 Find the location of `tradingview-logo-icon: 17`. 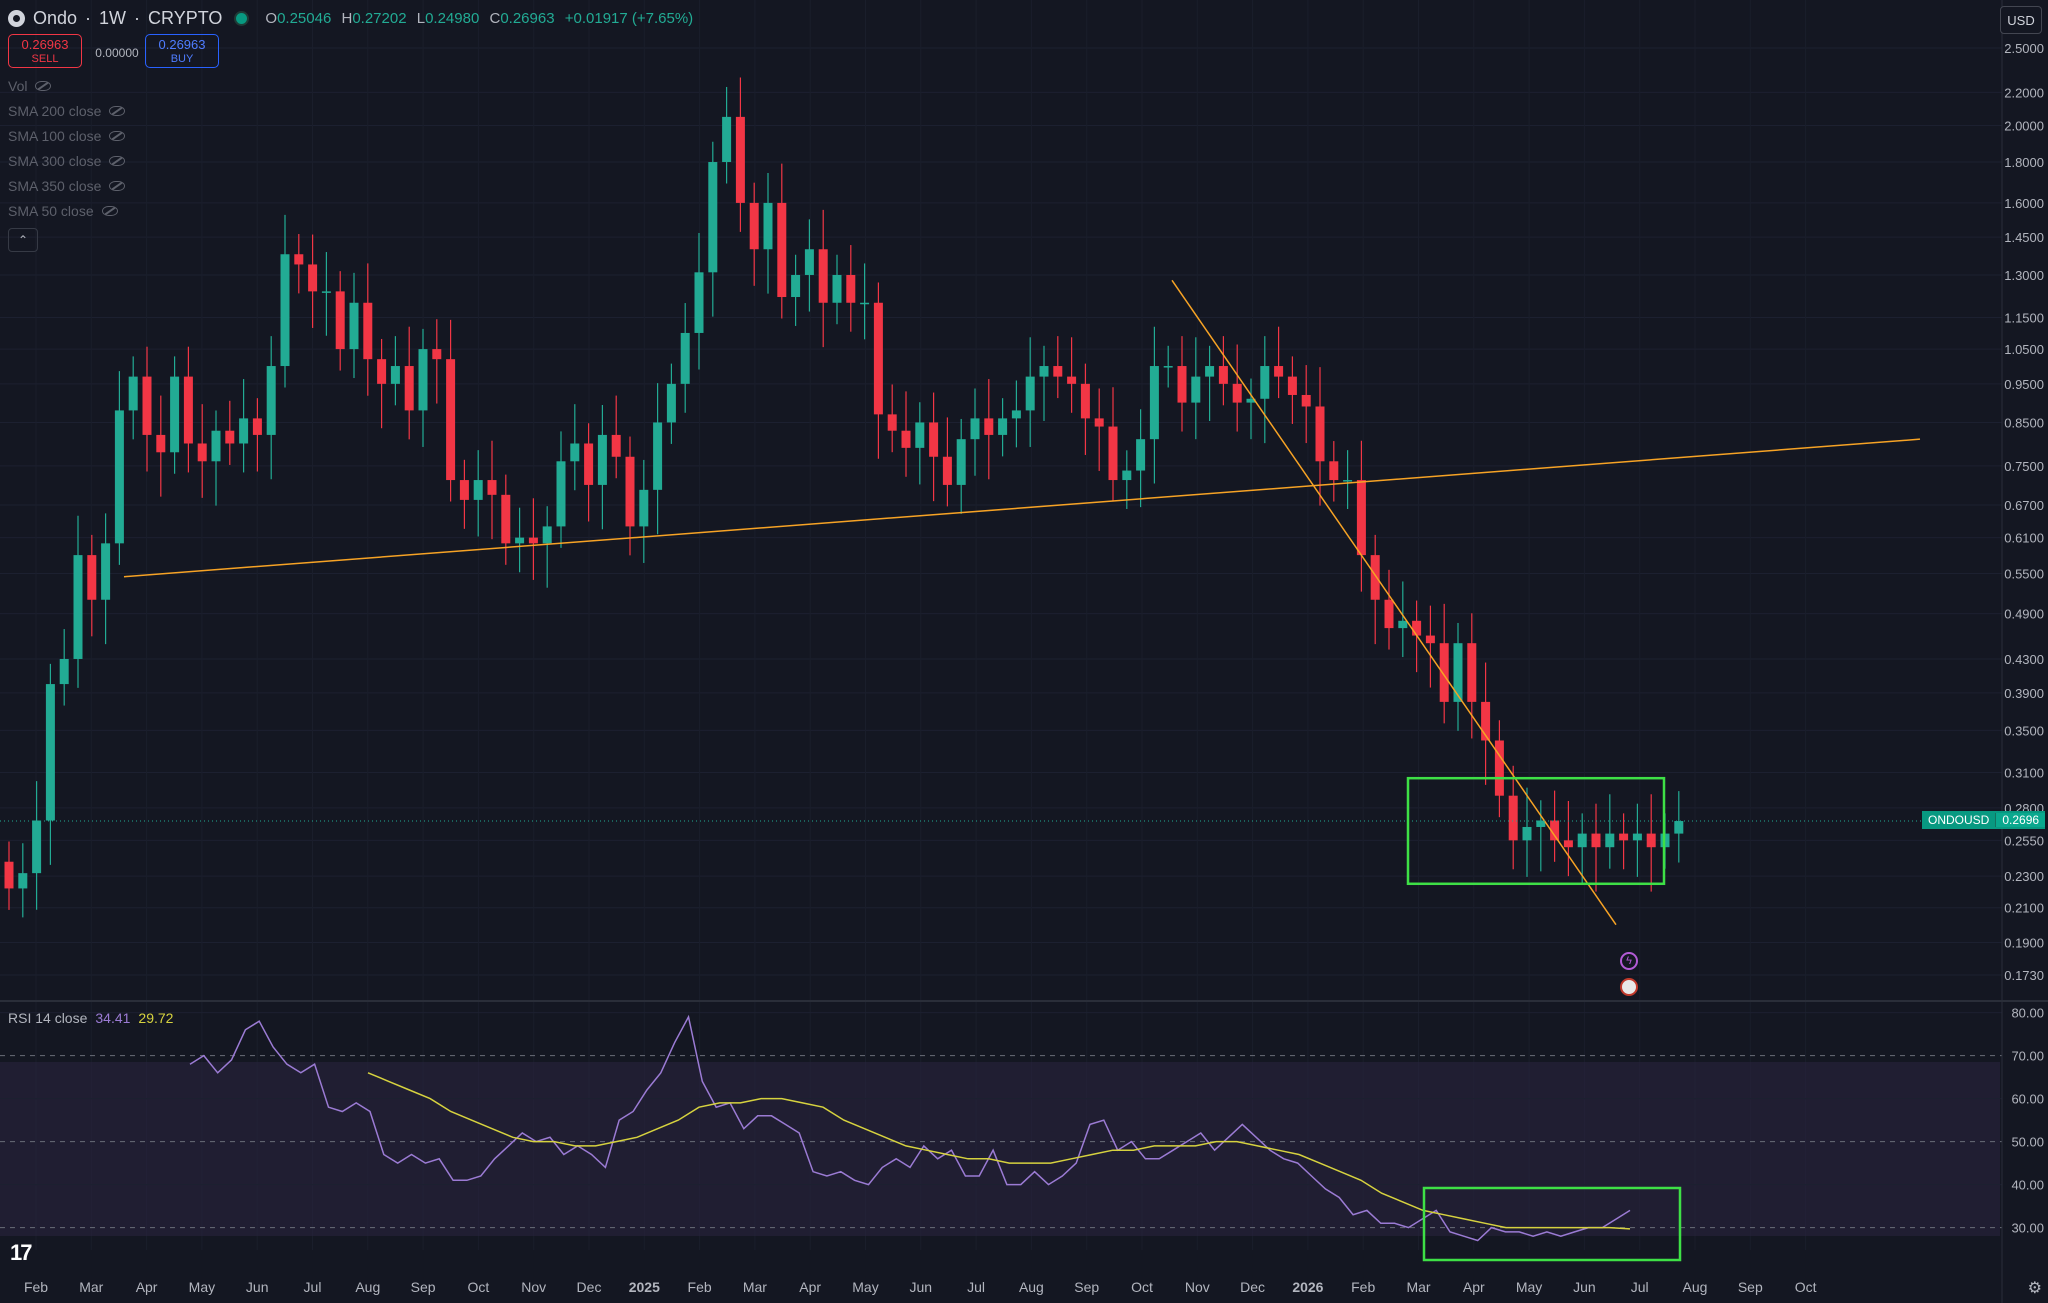

tradingview-logo-icon: 17 is located at coordinates (21, 1252).